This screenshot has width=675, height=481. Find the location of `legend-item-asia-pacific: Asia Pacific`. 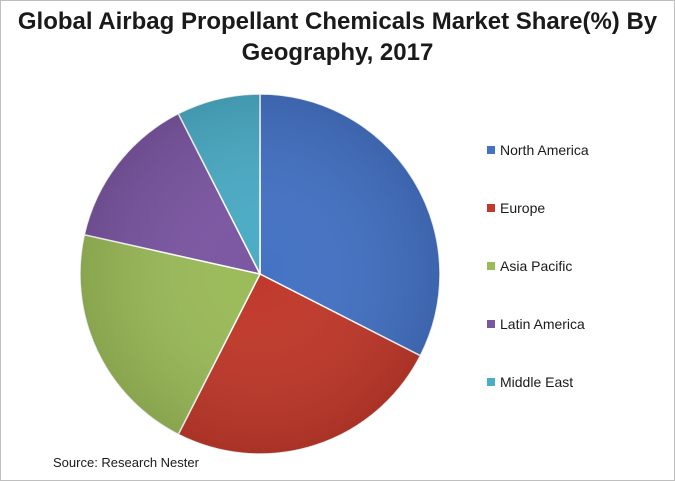

legend-item-asia-pacific: Asia Pacific is located at coordinates (577, 285).